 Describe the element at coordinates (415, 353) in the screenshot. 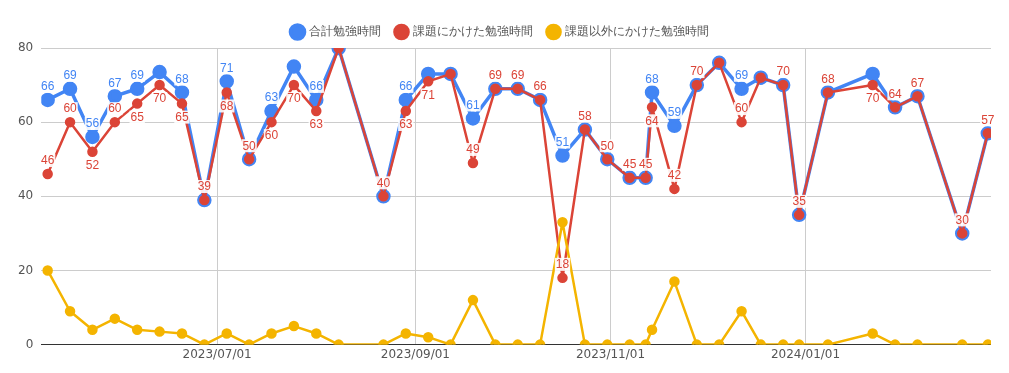

I see `x-tick-label: 2023/09/01` at that location.